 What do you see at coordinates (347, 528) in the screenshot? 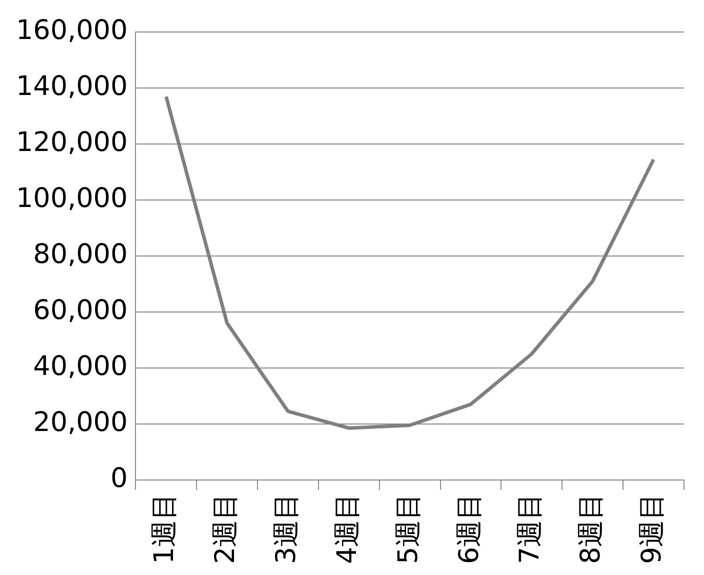
I see `x-tick-label: 4週目` at bounding box center [347, 528].